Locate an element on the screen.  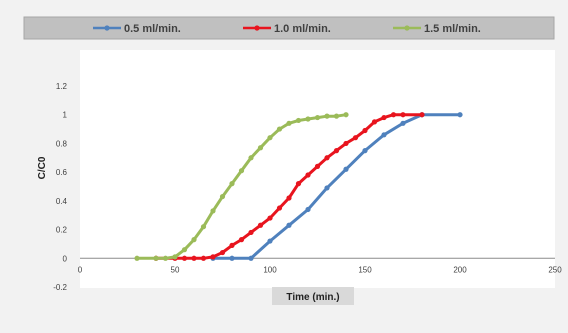
y-axis-label-group: C/C0 is located at coordinates (42, 167).